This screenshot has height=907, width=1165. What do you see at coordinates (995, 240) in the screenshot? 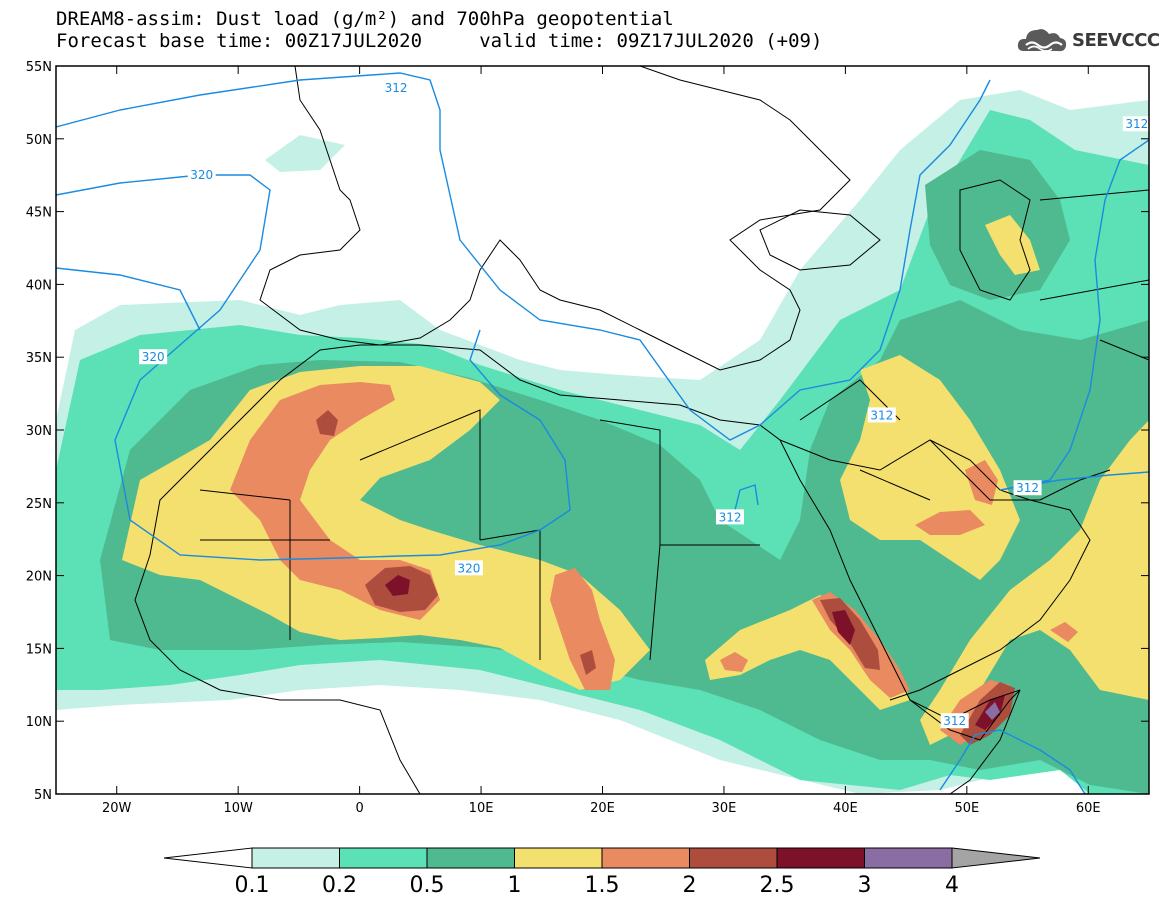
I see `coastline-caspian` at bounding box center [995, 240].